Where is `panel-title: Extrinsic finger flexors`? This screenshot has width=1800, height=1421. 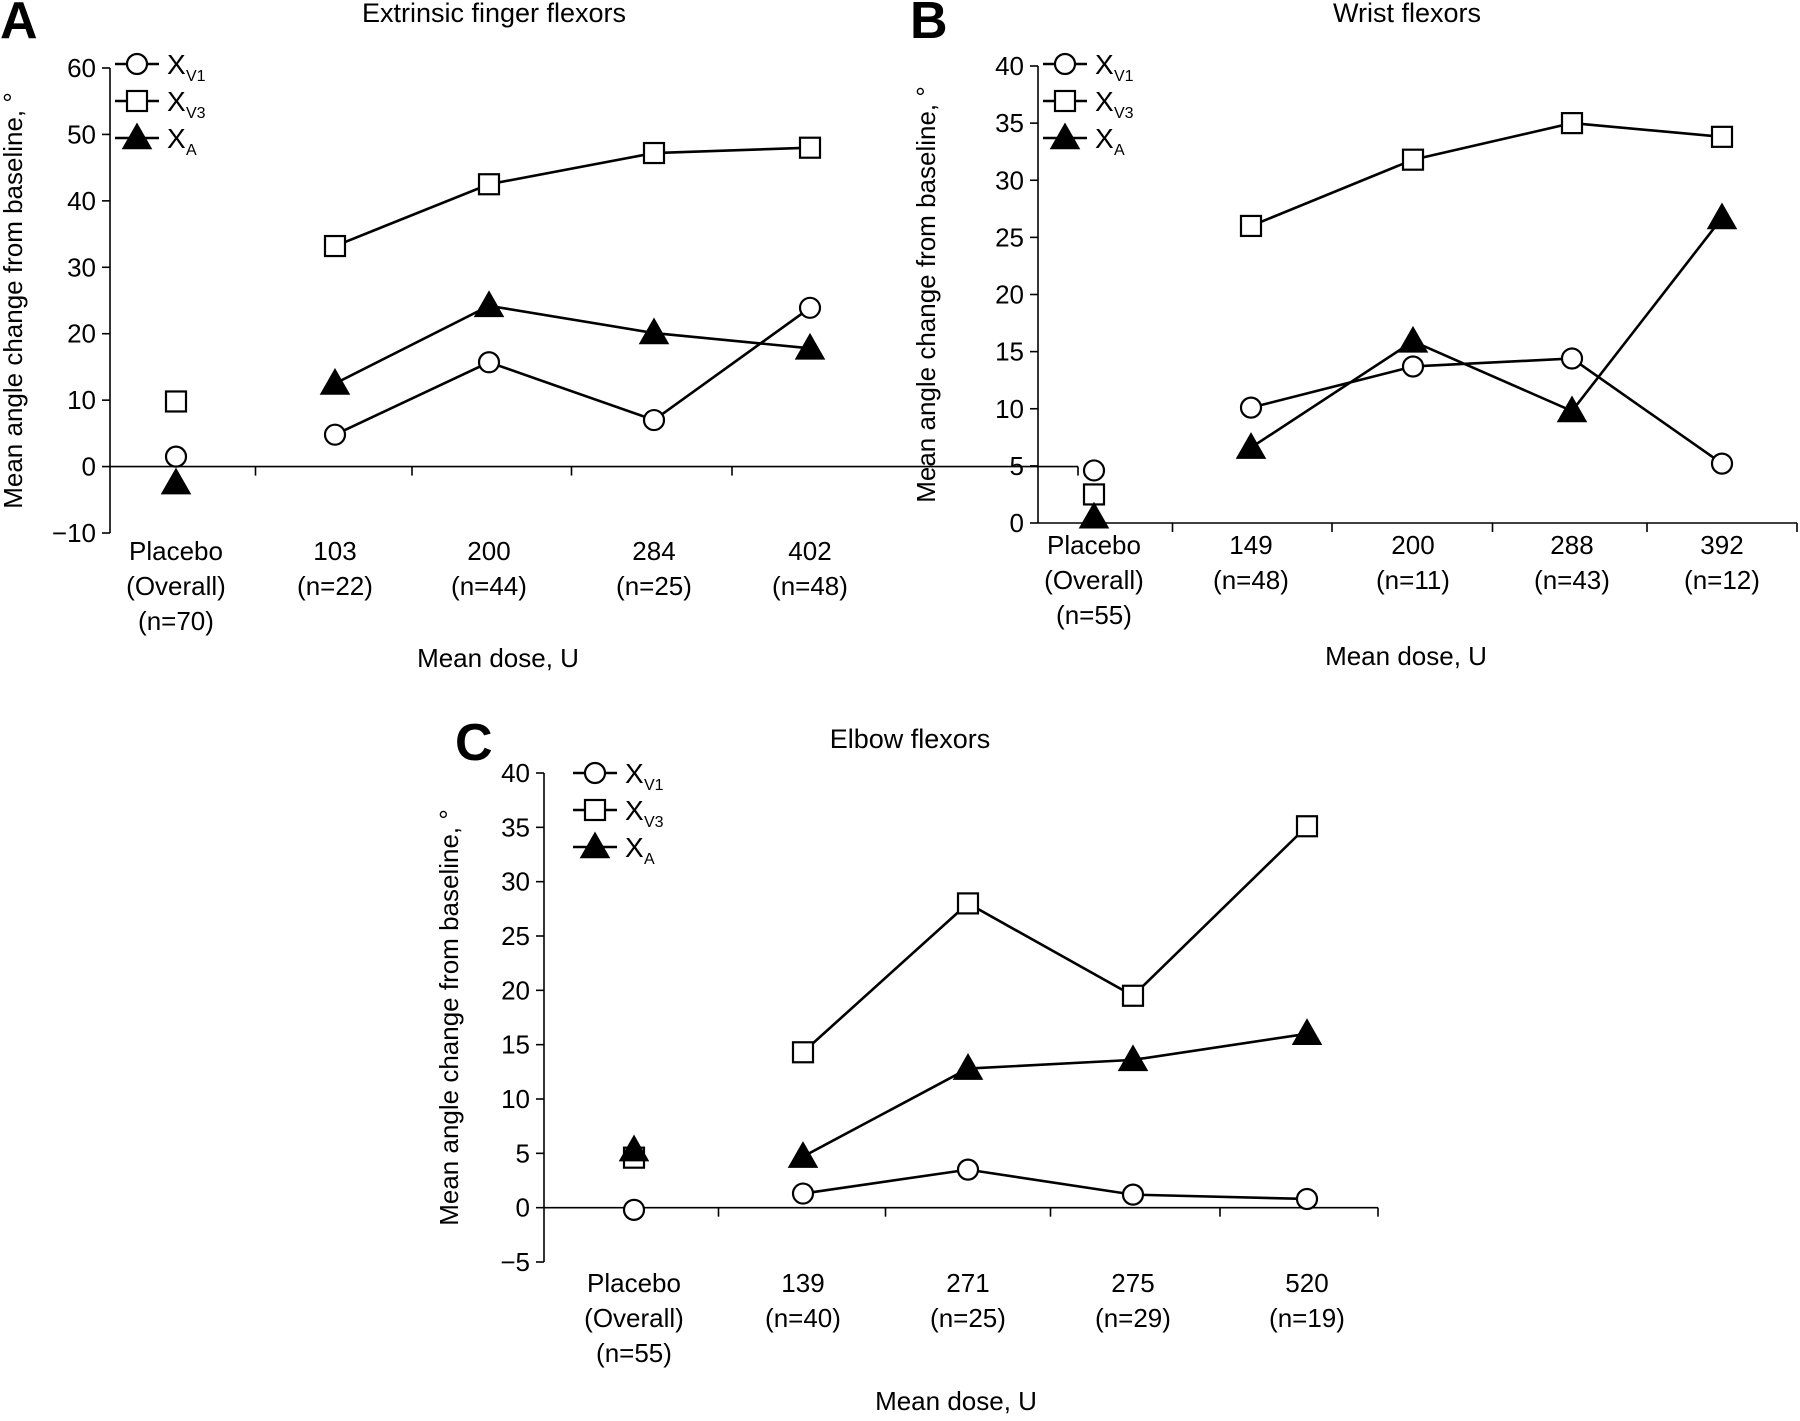
panel-title: Extrinsic finger flexors is located at coordinates (494, 14).